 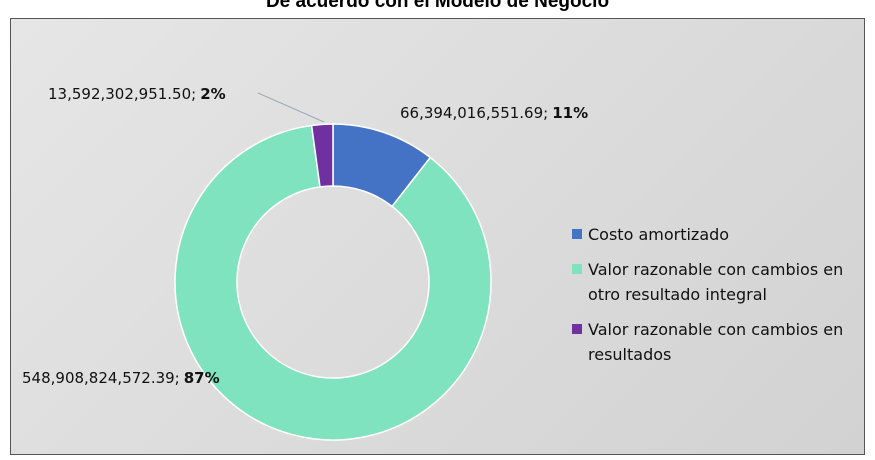 What do you see at coordinates (437, 6) in the screenshot?
I see `chart-title: De acuerdo con el Modelo de Negocio` at bounding box center [437, 6].